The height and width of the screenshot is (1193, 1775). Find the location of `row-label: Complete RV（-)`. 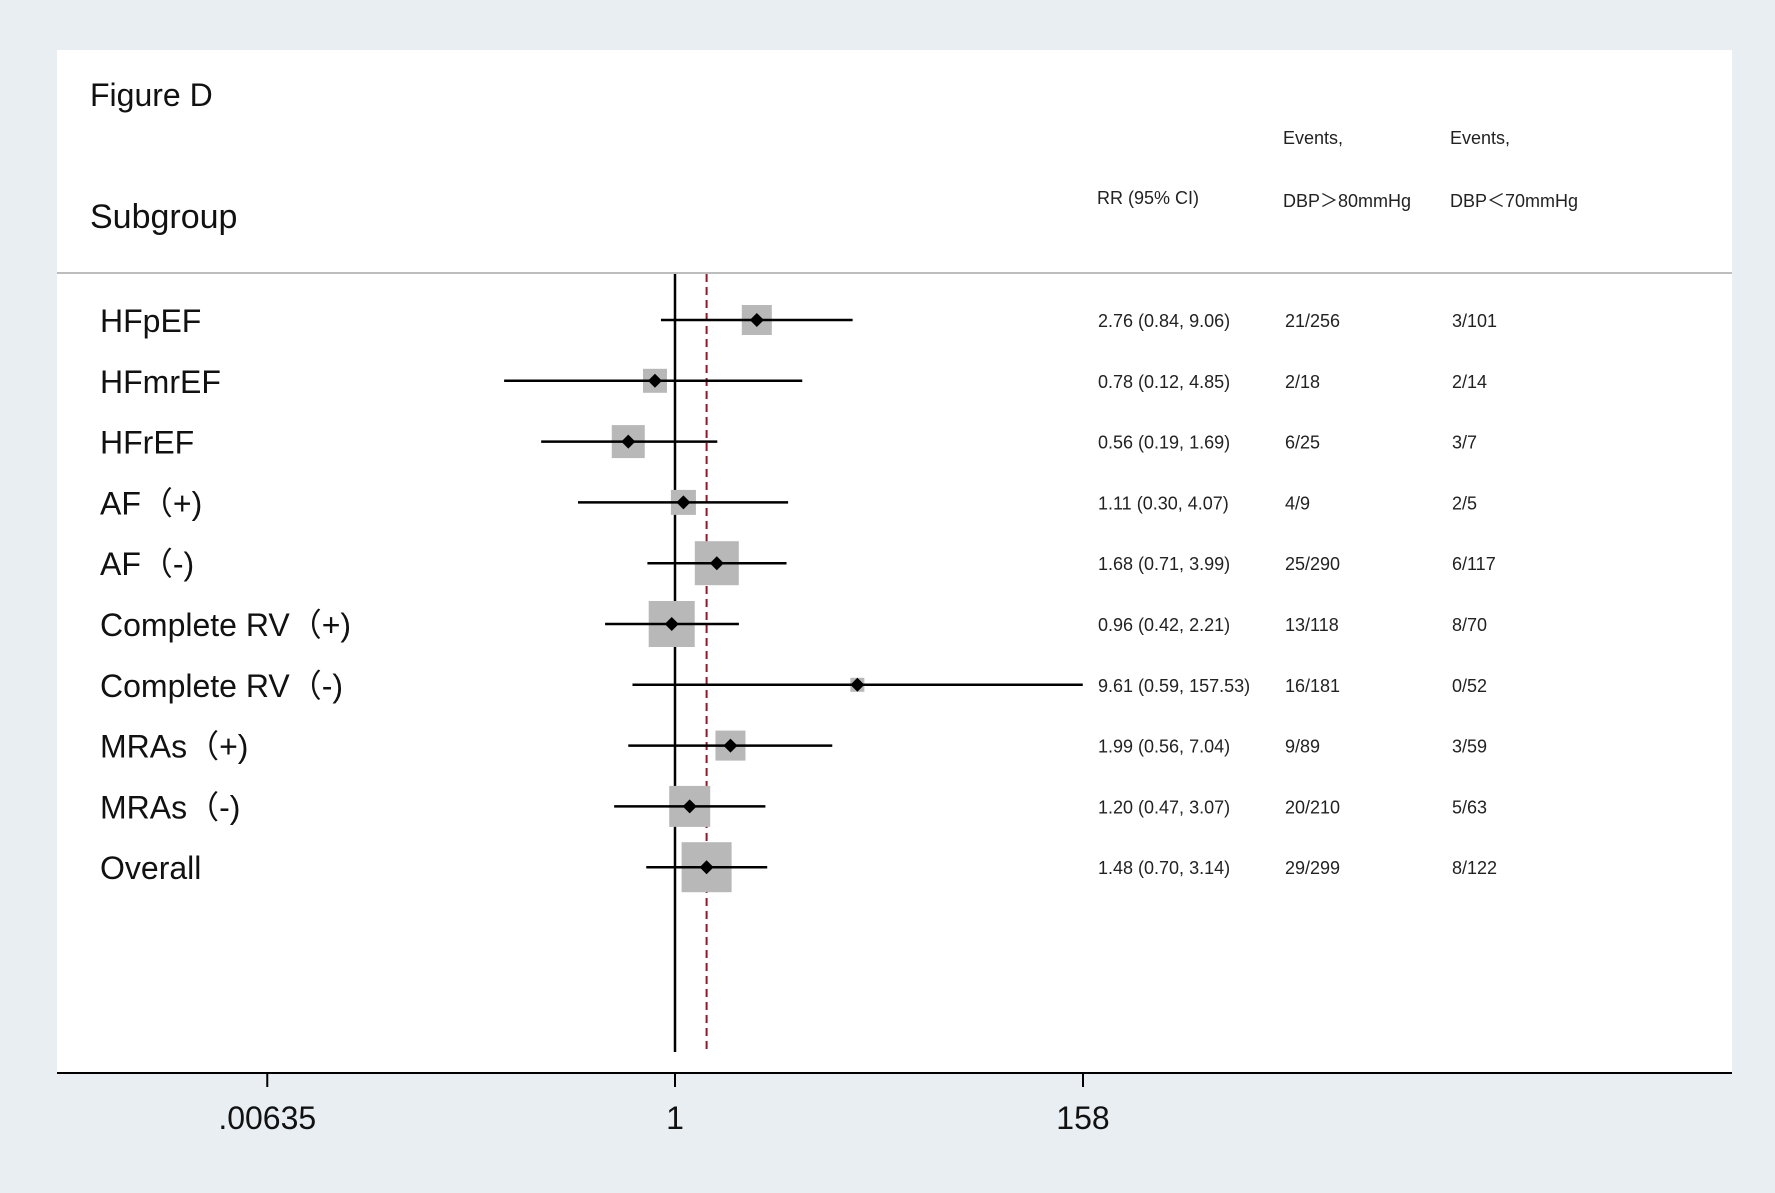

row-label: Complete RV（-) is located at coordinates (221, 686).